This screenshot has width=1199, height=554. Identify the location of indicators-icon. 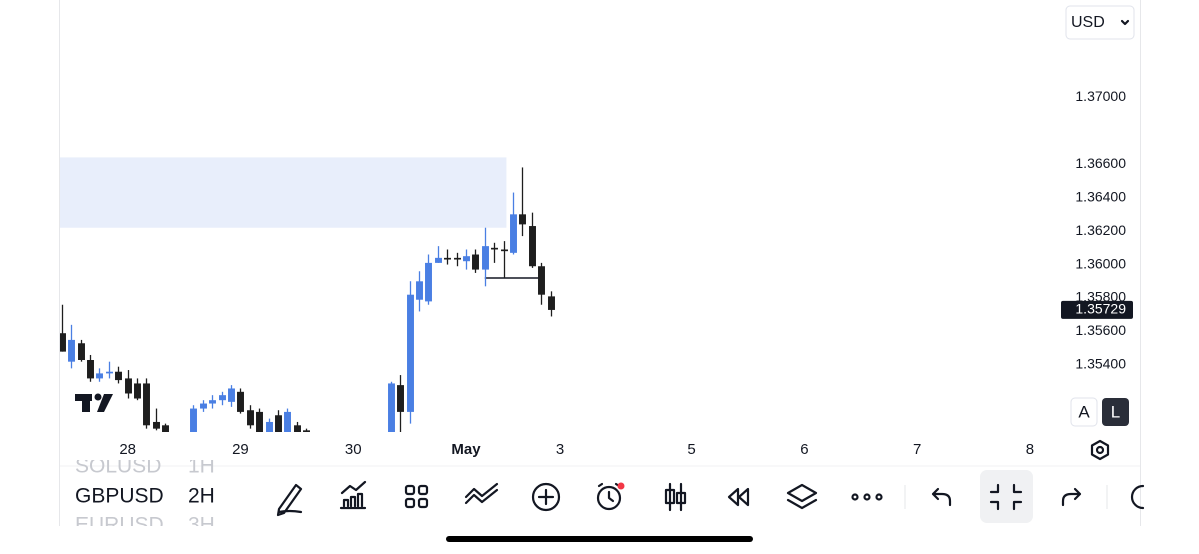
(353, 495).